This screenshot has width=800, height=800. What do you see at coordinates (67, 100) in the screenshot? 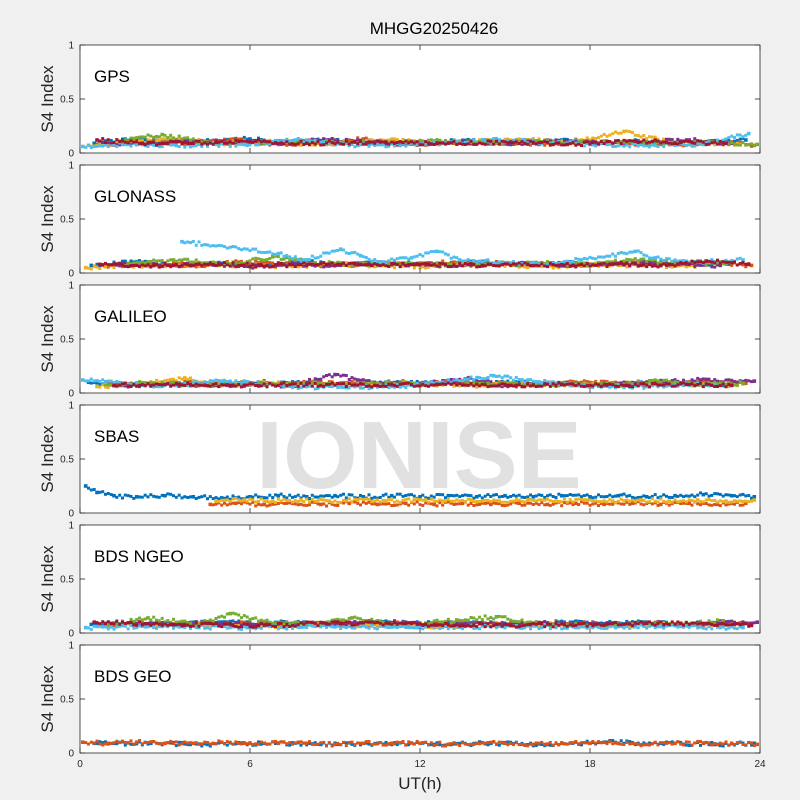
I see `y-tick-label: 0.5` at bounding box center [67, 100].